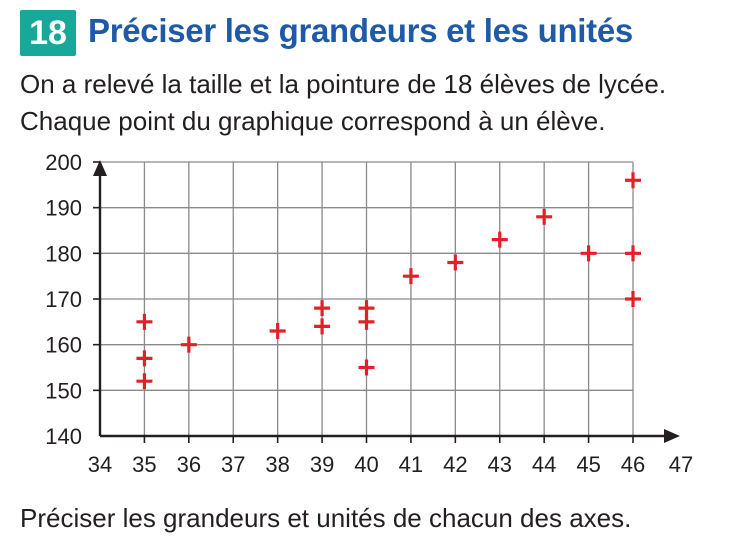 This screenshot has width=740, height=552. What do you see at coordinates (360, 30) in the screenshot?
I see `exercise-title: Préciser les grandeurs et les unités` at bounding box center [360, 30].